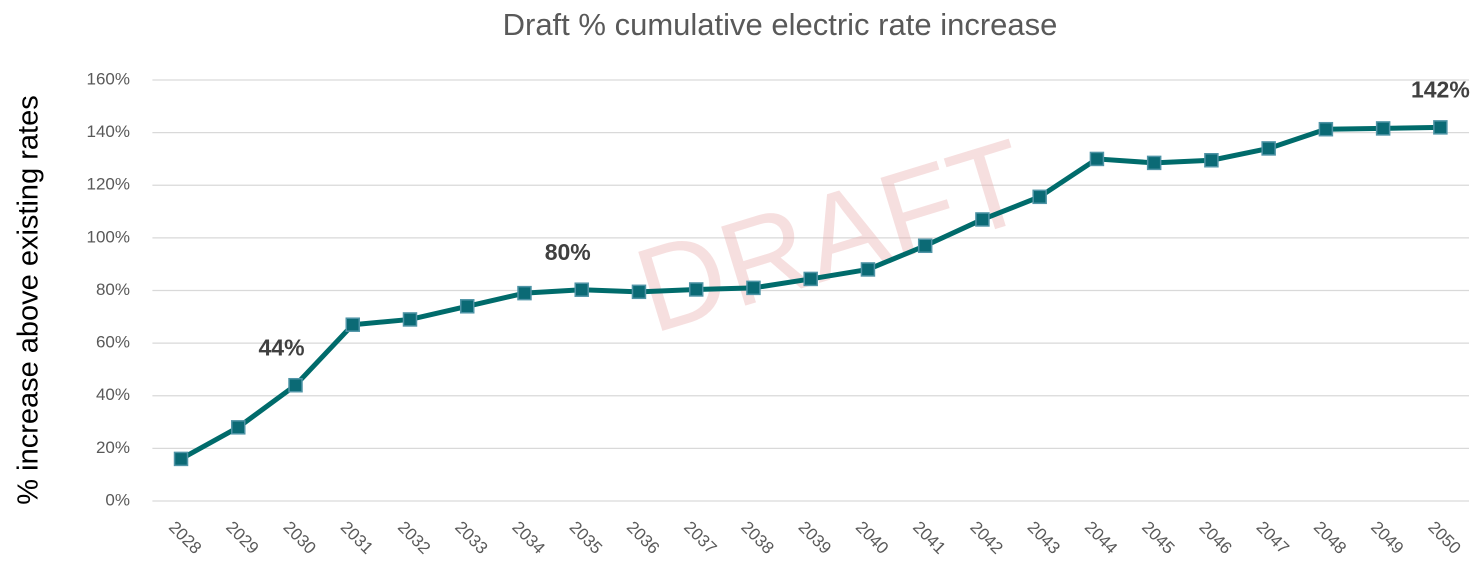 Image resolution: width=1479 pixels, height=569 pixels. What do you see at coordinates (117, 499) in the screenshot?
I see `y-tick-label: 0%` at bounding box center [117, 499].